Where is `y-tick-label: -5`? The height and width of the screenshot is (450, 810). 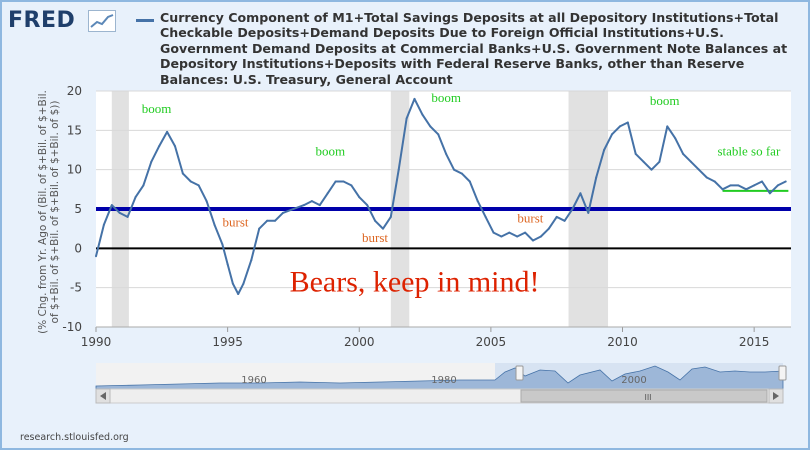
y-tick-label: -5 is located at coordinates (76, 288).